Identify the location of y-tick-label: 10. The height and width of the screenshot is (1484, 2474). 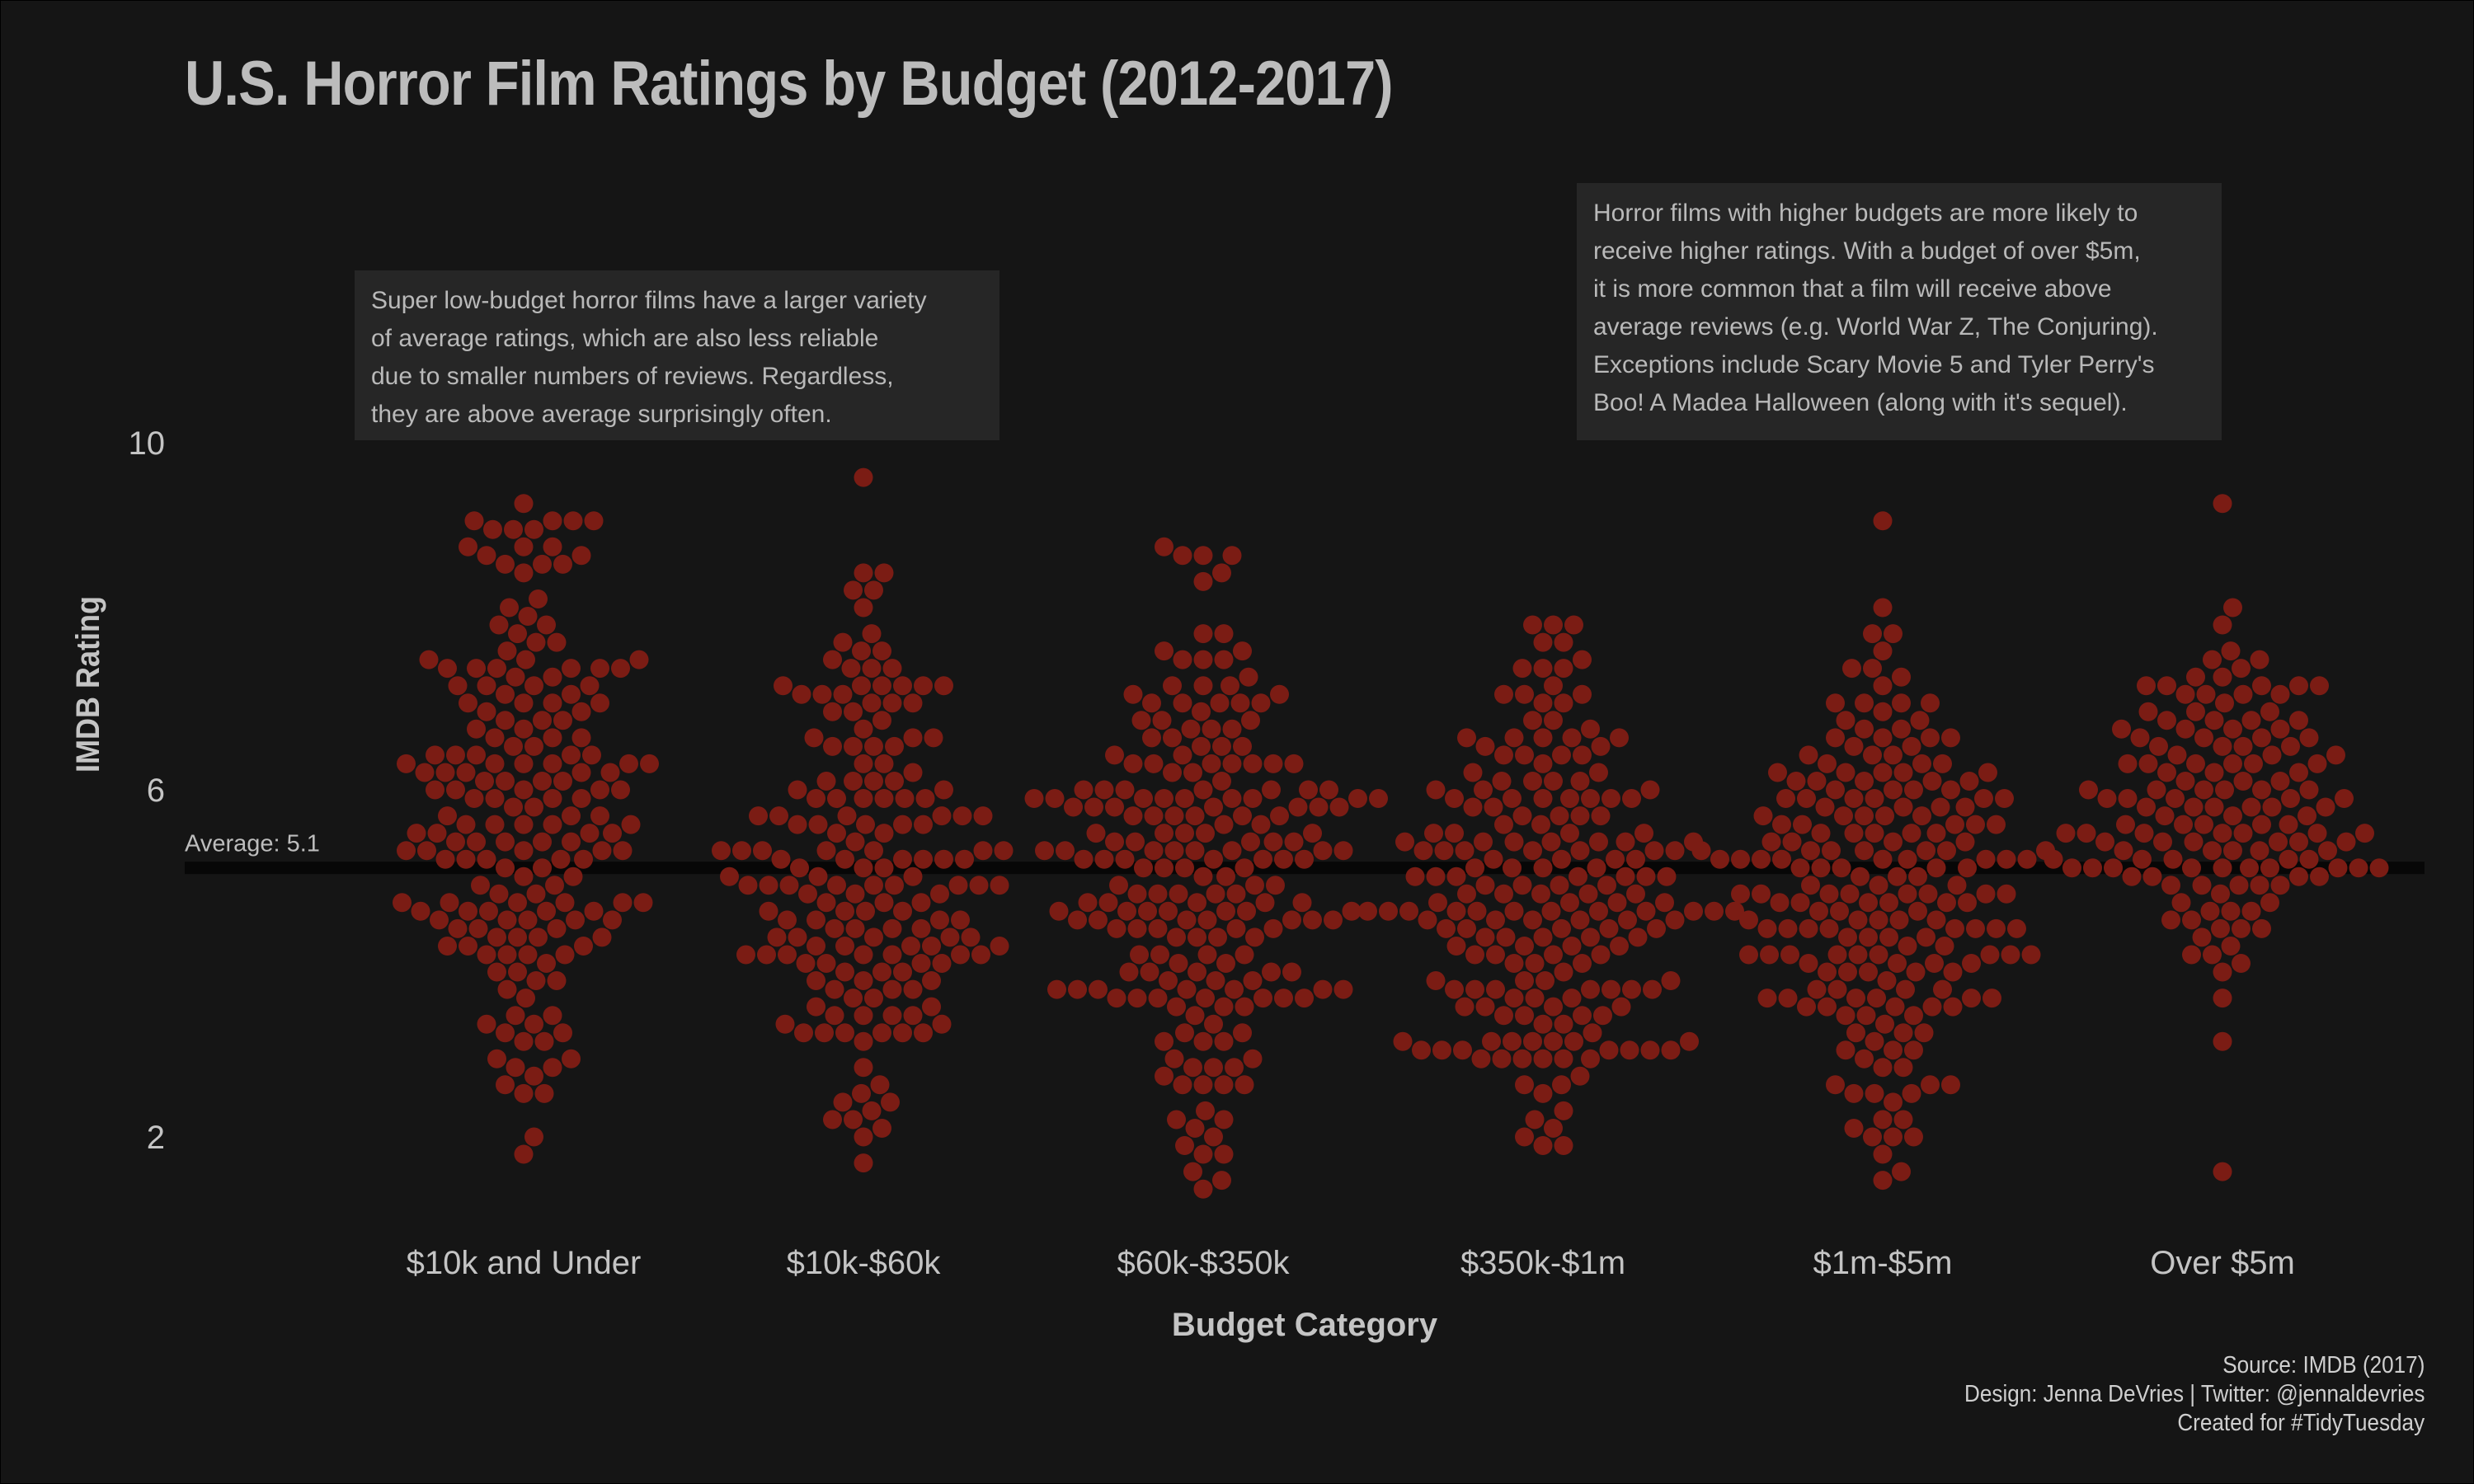
(147, 444).